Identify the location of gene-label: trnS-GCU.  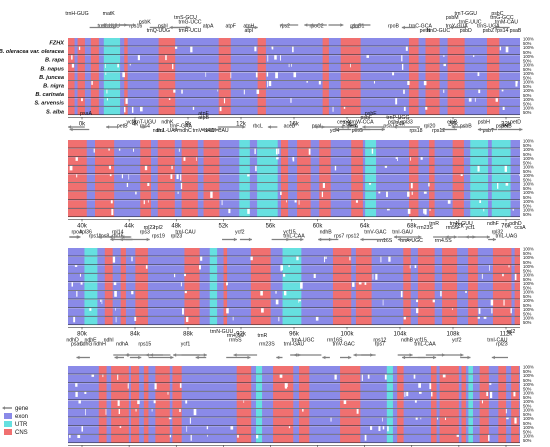
(185, 18).